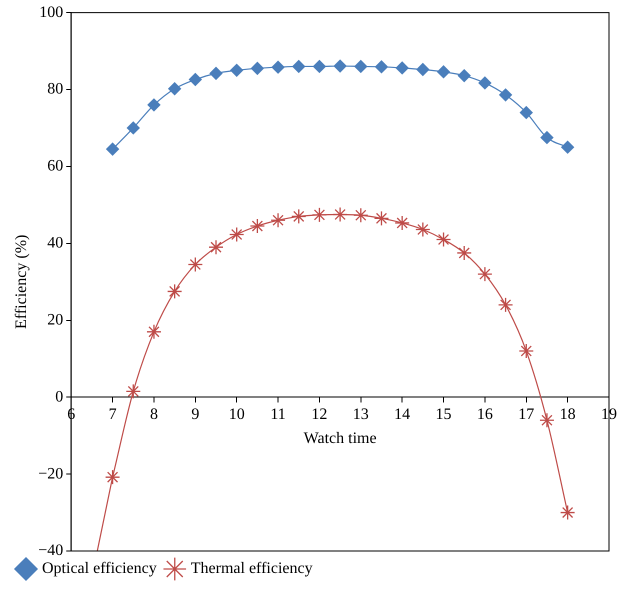 The image size is (631, 591). Describe the element at coordinates (99, 569) in the screenshot. I see `legend-label: Optical efficiency` at that location.